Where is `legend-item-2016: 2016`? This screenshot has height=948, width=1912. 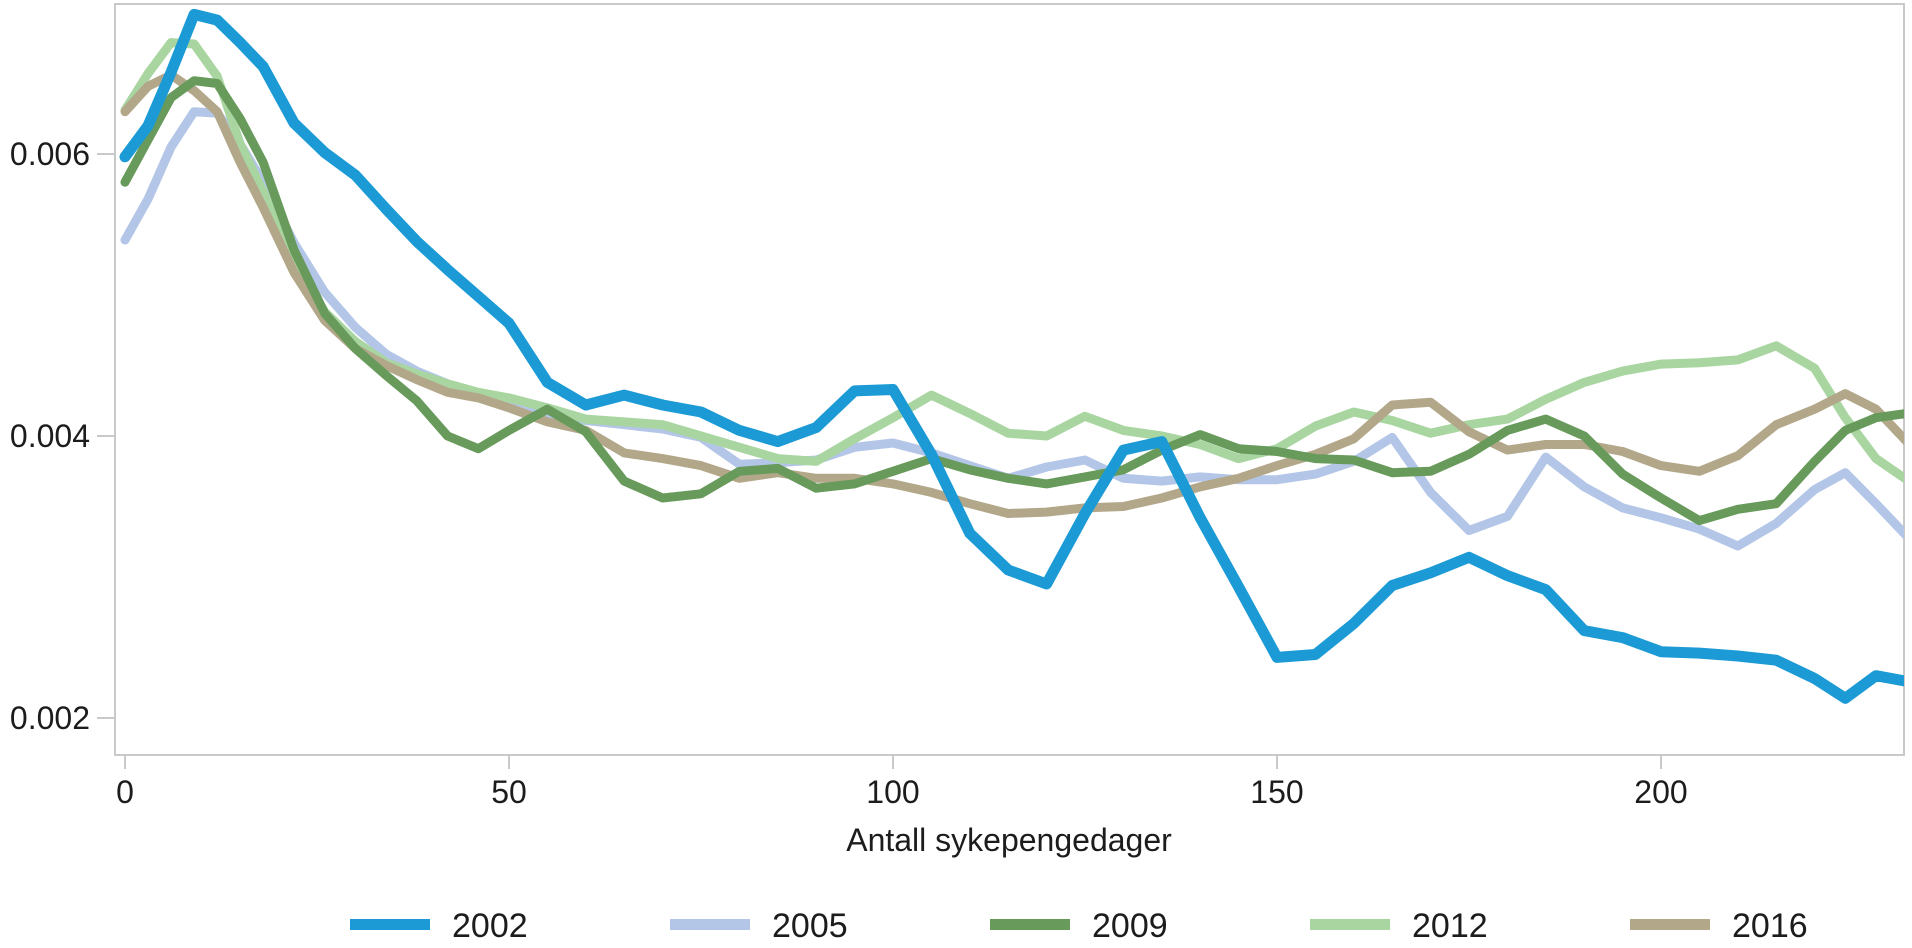 legend-item-2016: 2016 is located at coordinates (1719, 926).